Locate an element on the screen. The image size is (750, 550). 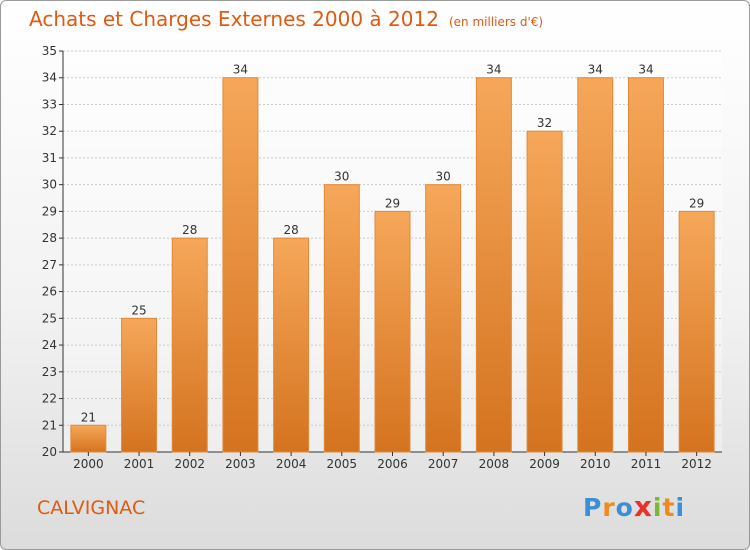
x-tick-label: 2008 is located at coordinates (494, 464).